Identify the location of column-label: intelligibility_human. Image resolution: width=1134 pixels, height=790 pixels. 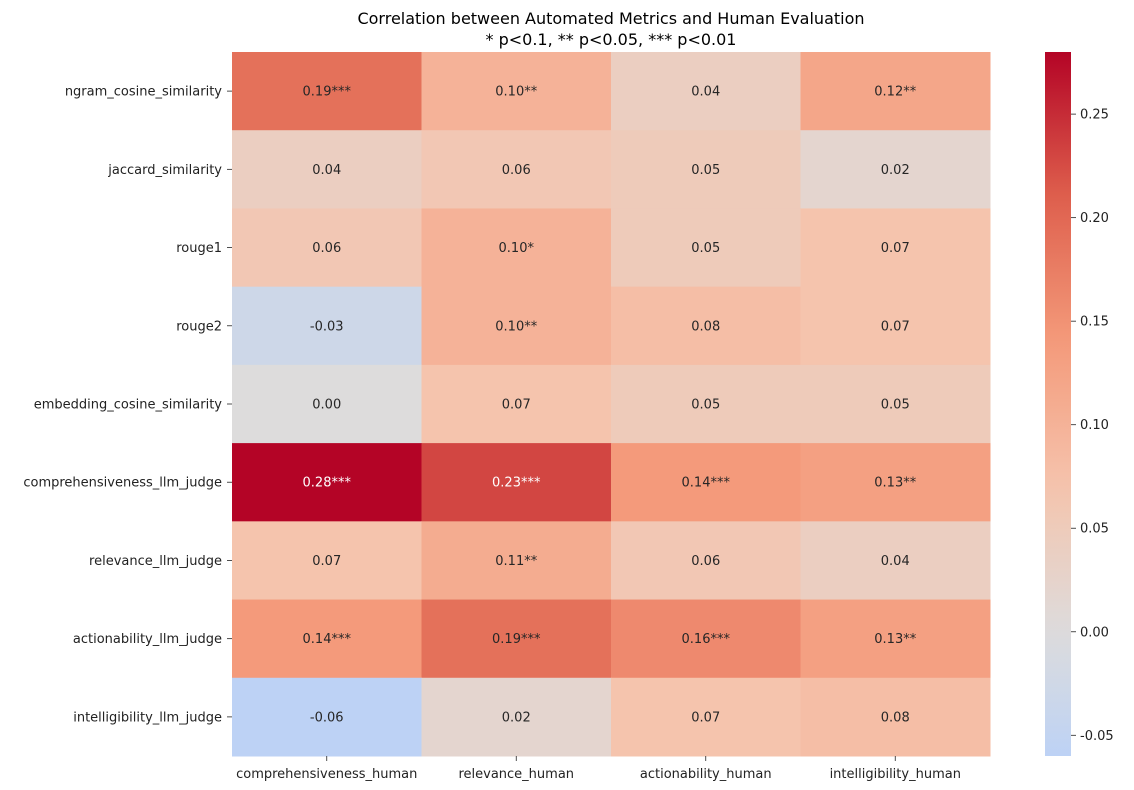
(895, 774).